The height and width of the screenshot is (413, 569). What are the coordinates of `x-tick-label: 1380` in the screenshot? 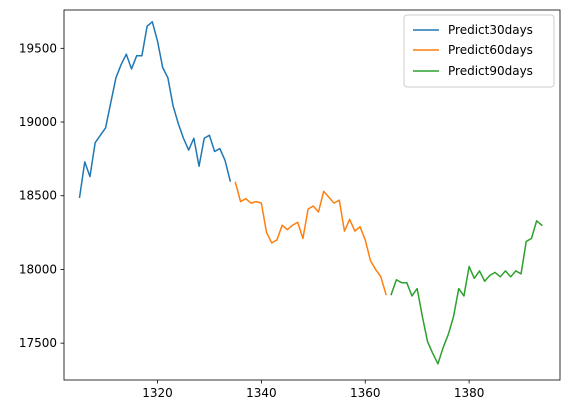 It's located at (469, 393).